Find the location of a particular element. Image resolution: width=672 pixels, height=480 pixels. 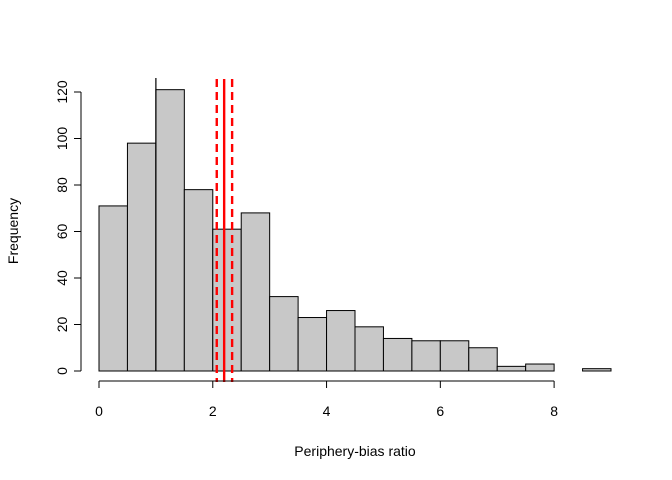

y-axis-title: Frequency is located at coordinates (13, 231).